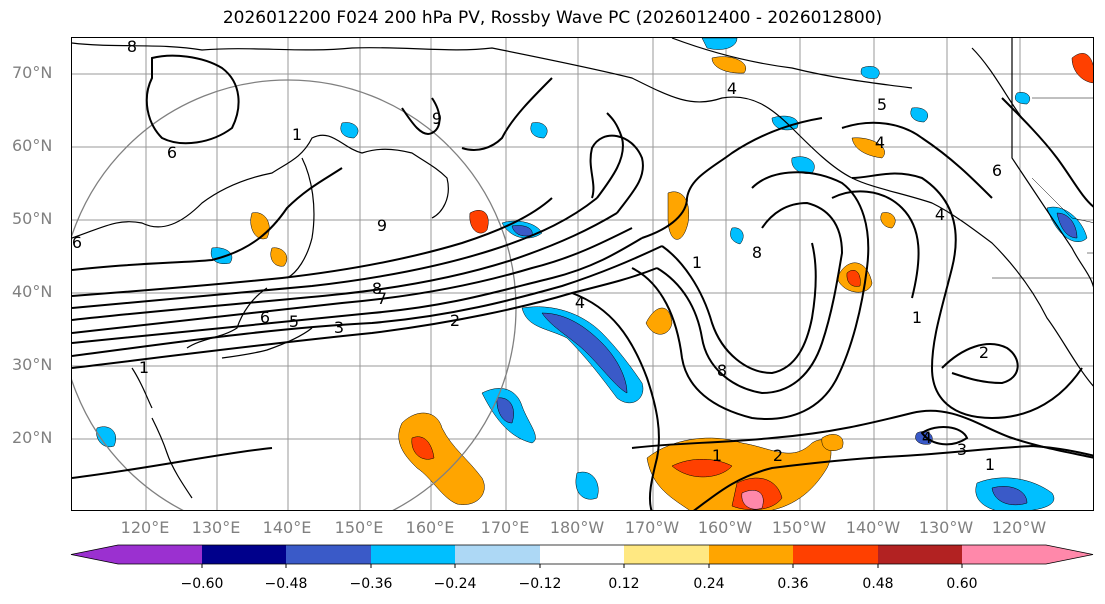  I want to click on lon-label: 130°W, so click(946, 527).